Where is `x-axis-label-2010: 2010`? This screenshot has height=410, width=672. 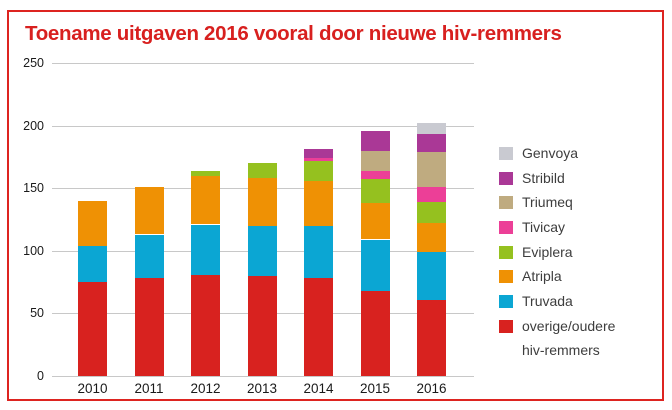 x-axis-label-2010: 2010 is located at coordinates (92, 388).